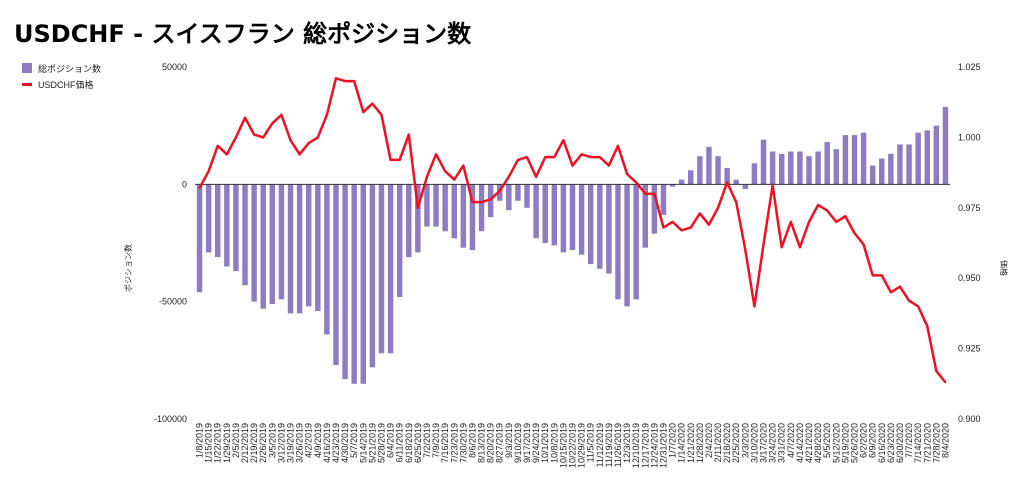 Image resolution: width=1024 pixels, height=486 pixels. What do you see at coordinates (309, 440) in the screenshot?
I see `x-tick-label: 4/2/2019` at bounding box center [309, 440].